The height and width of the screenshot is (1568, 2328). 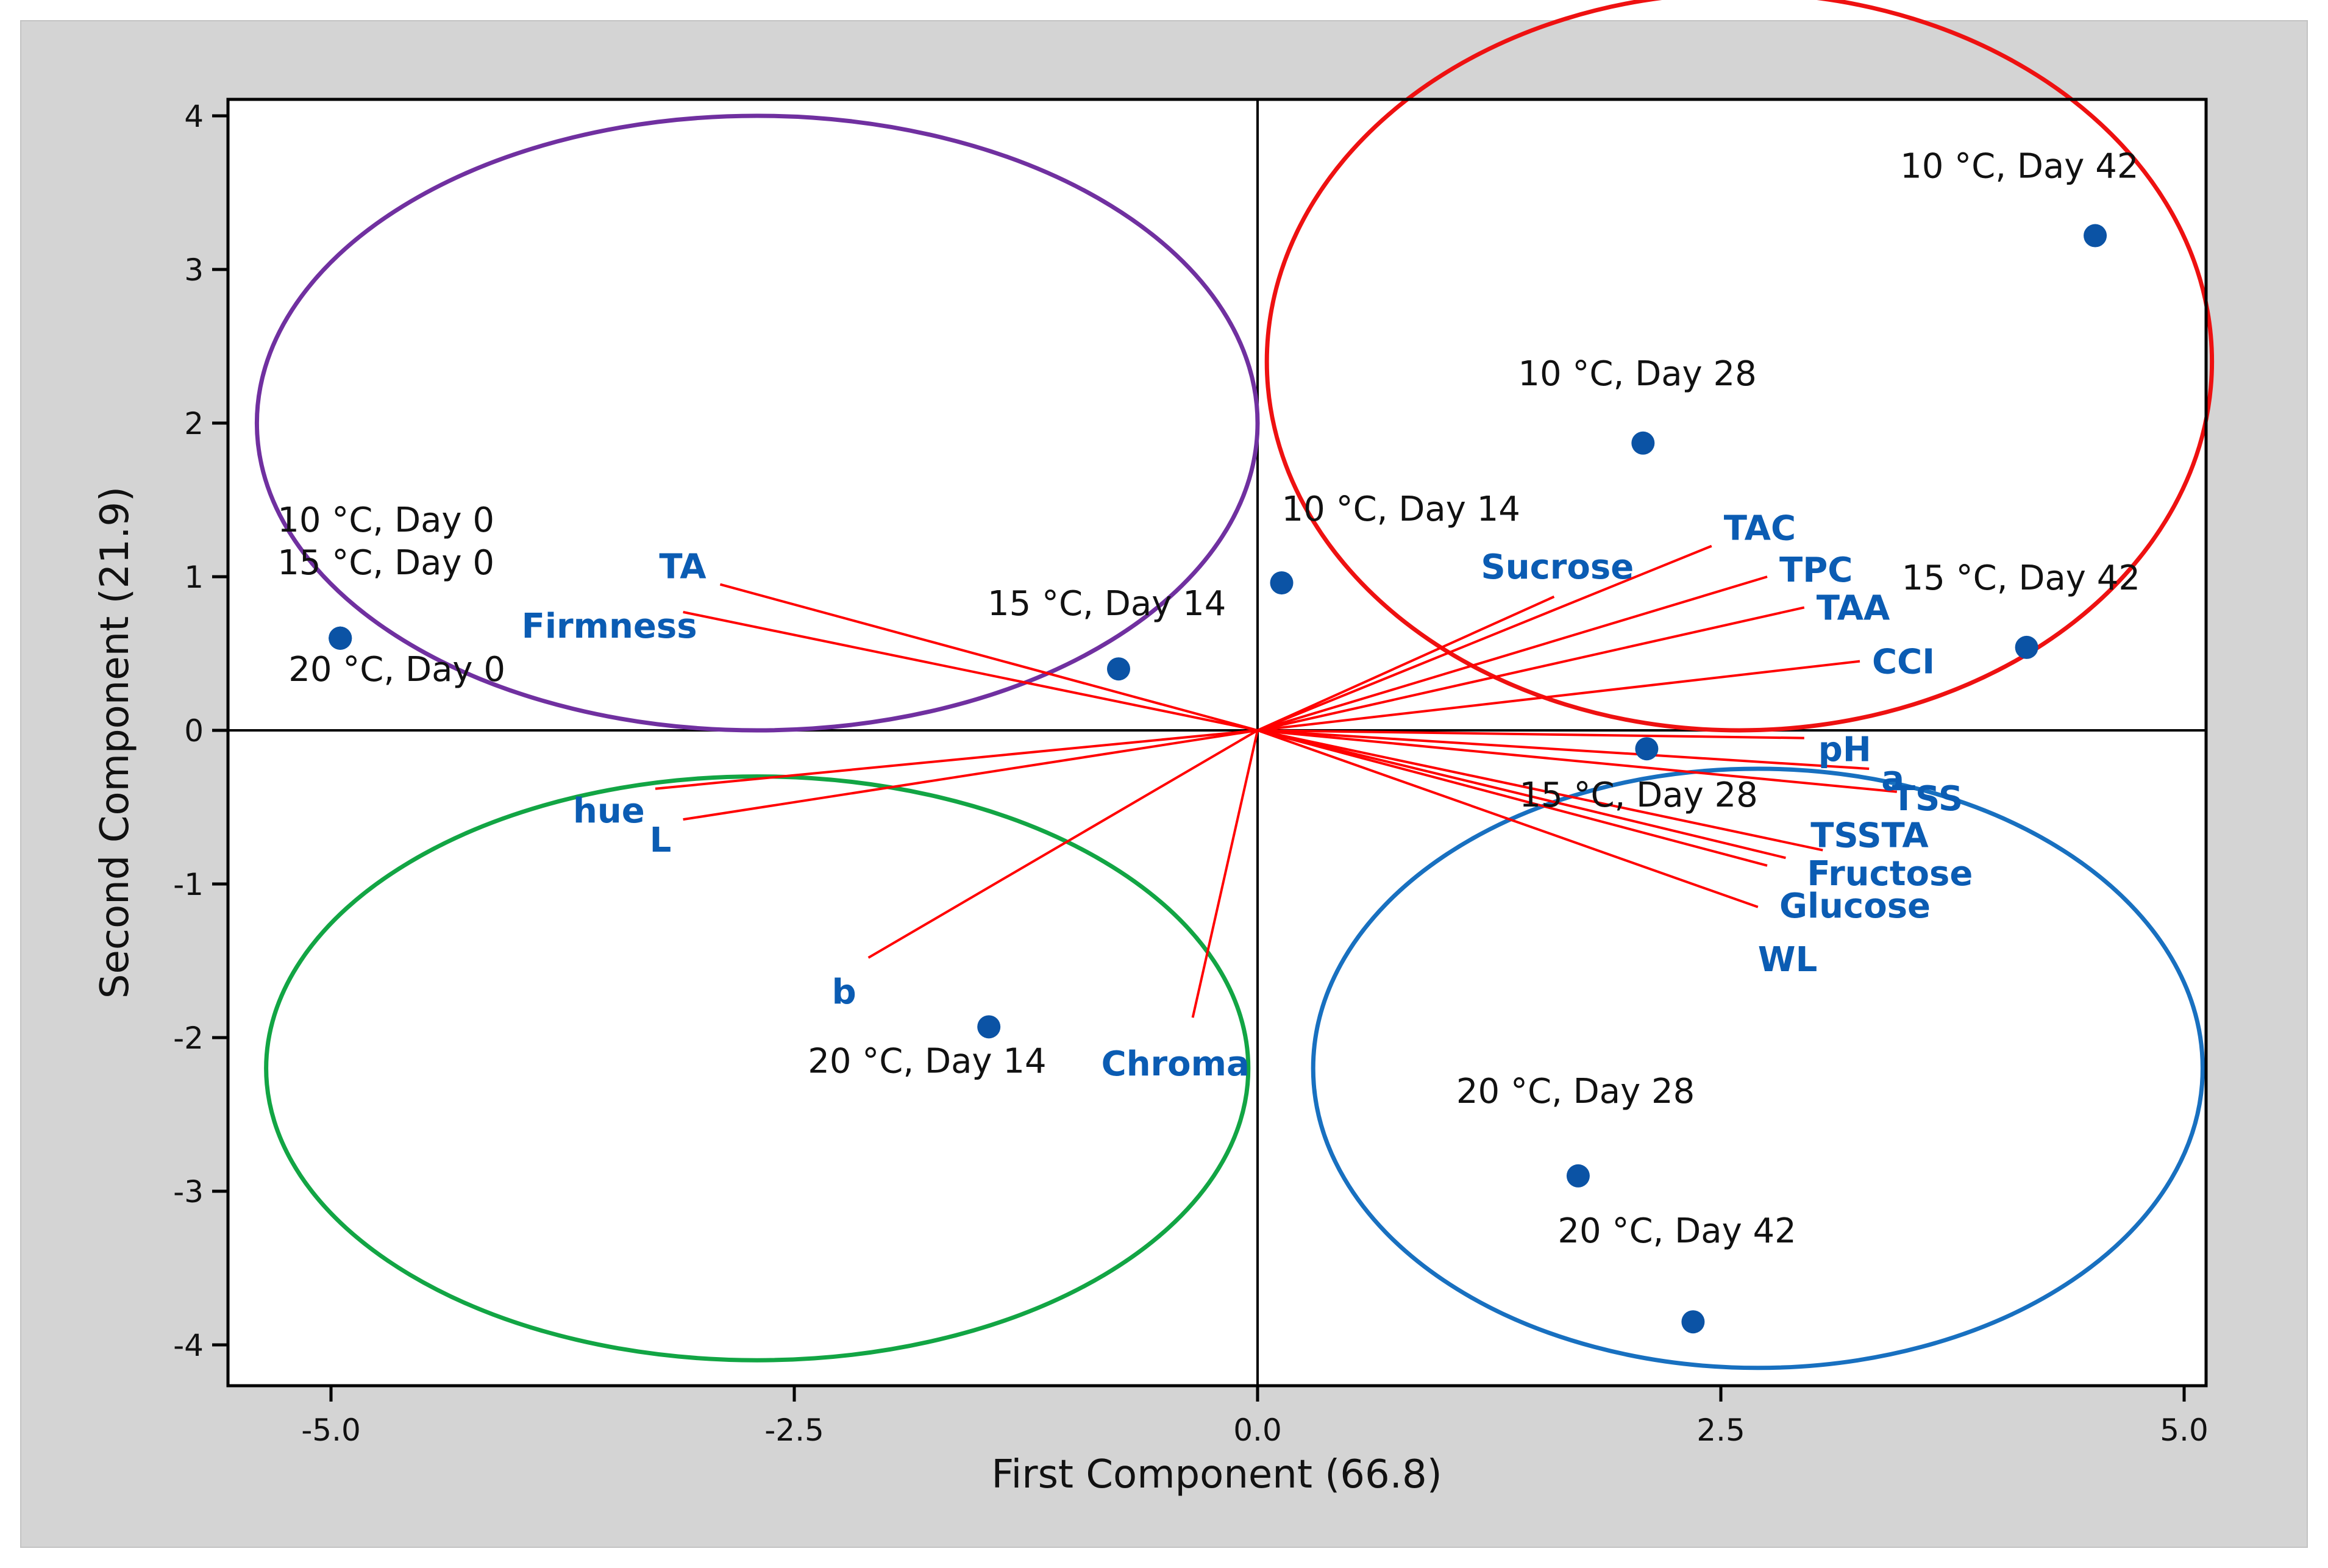 What do you see at coordinates (1890, 874) in the screenshot?
I see `loading-label-fructose: Fructose` at bounding box center [1890, 874].